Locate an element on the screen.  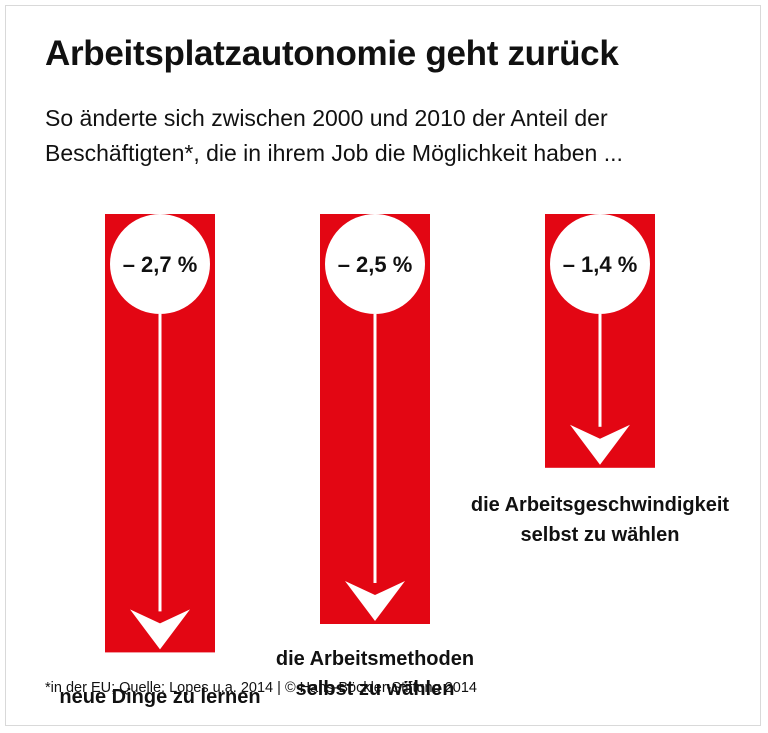
category-label-1-line-1: neue Dinge zu lernen is located at coordinates (160, 697).